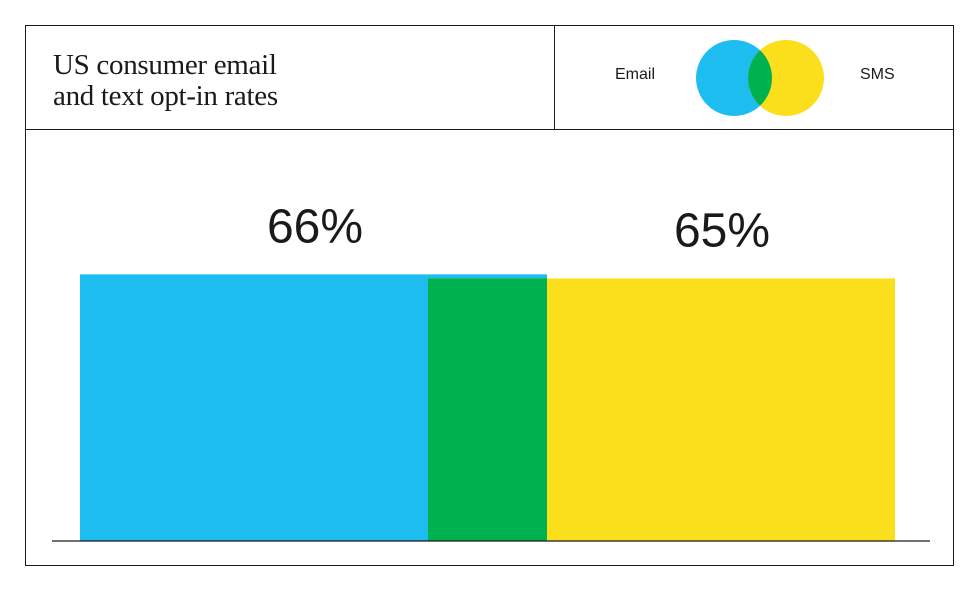 The width and height of the screenshot is (980, 592). What do you see at coordinates (722, 230) in the screenshot?
I see `sms-value-label: 65%` at bounding box center [722, 230].